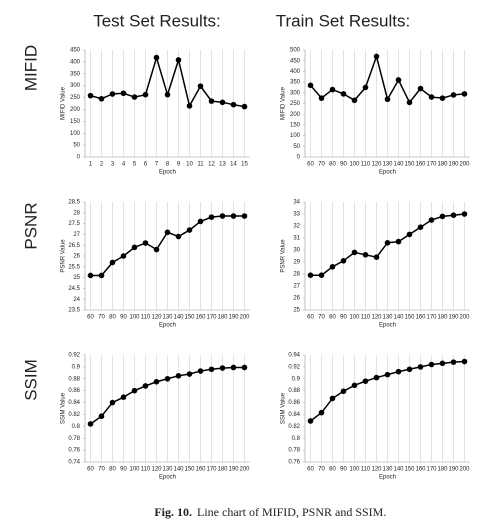 The image size is (494, 529). What do you see at coordinates (146, 470) in the screenshot?
I see `x-tick-label: 110` at bounding box center [146, 470].